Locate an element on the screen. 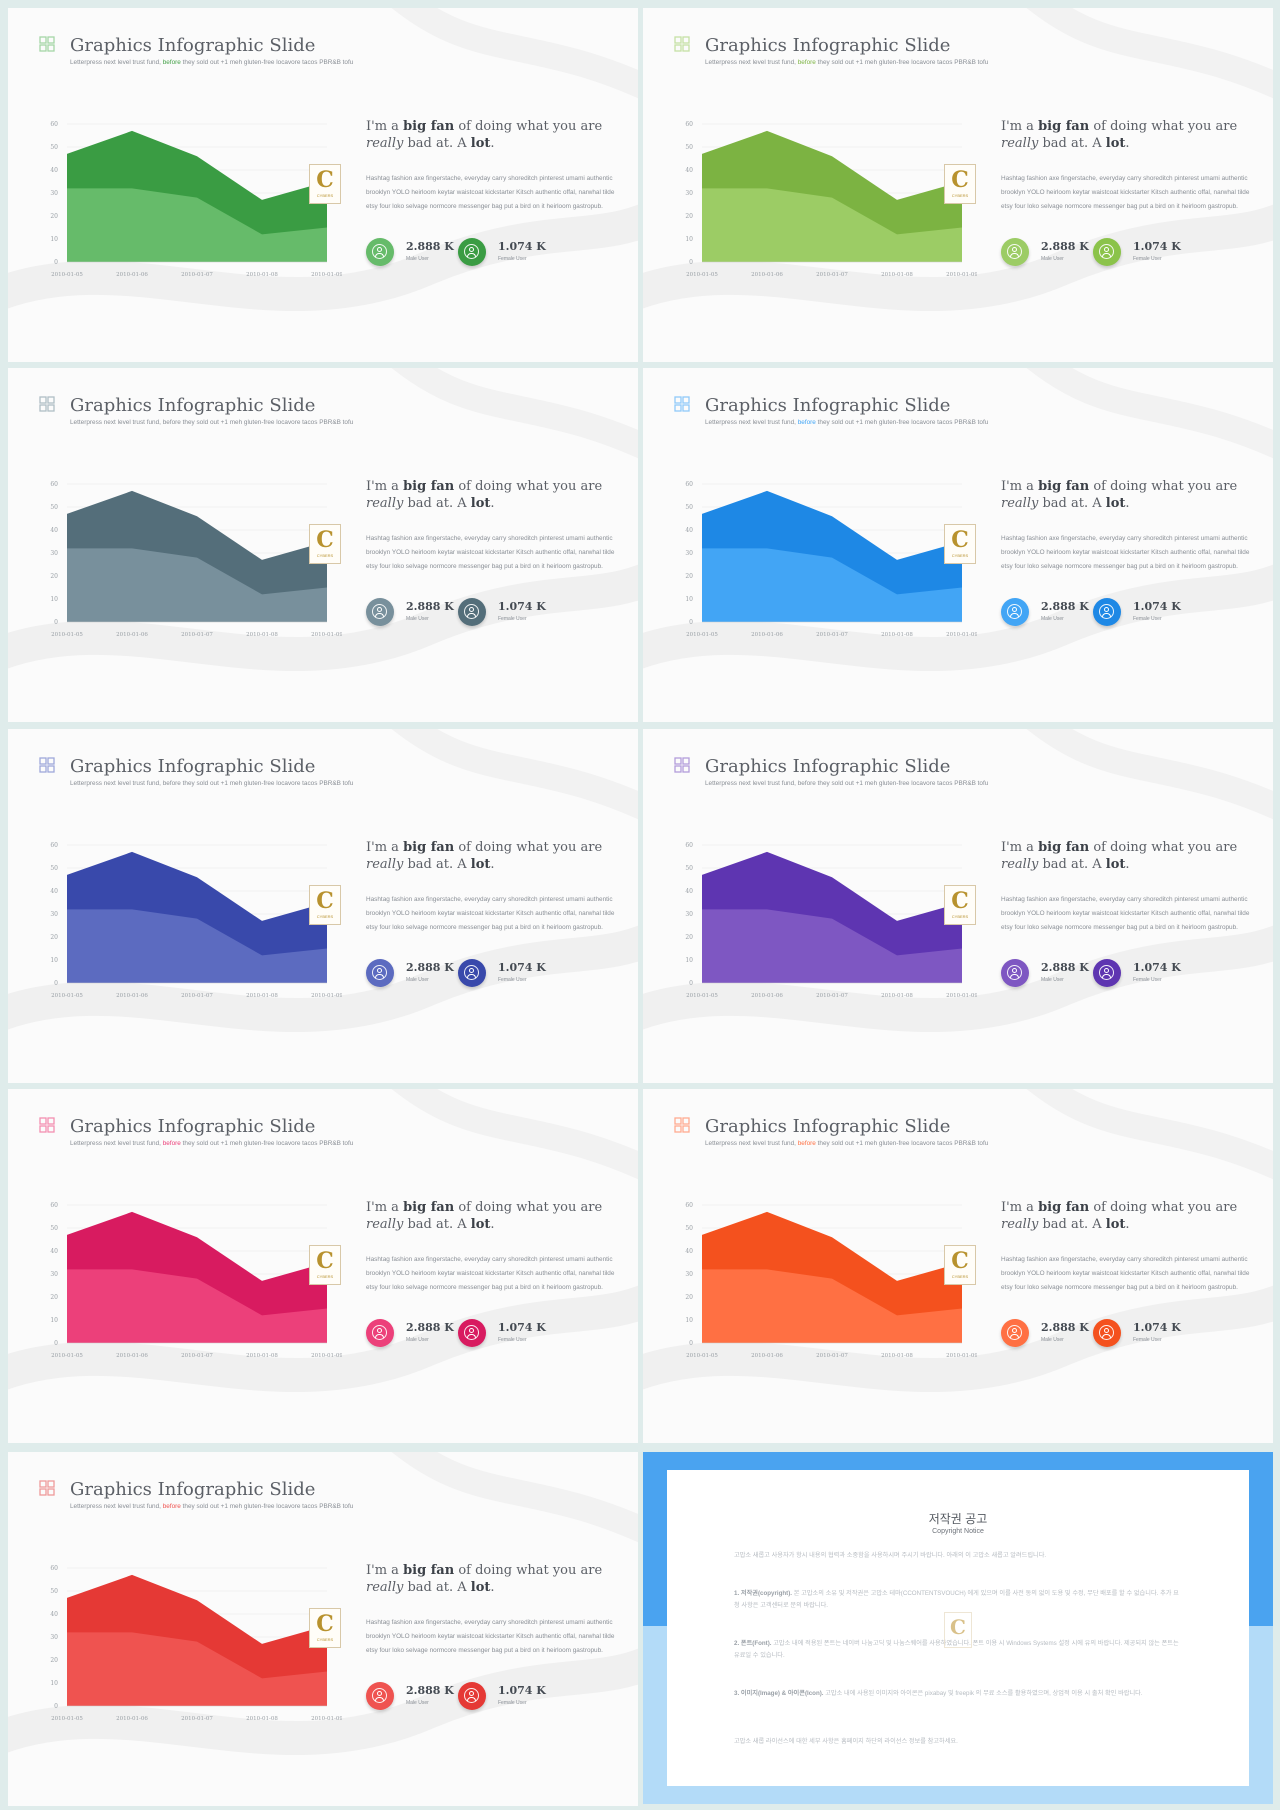 This screenshot has height=1810, width=1280. headline-bold: big fan is located at coordinates (429, 486).